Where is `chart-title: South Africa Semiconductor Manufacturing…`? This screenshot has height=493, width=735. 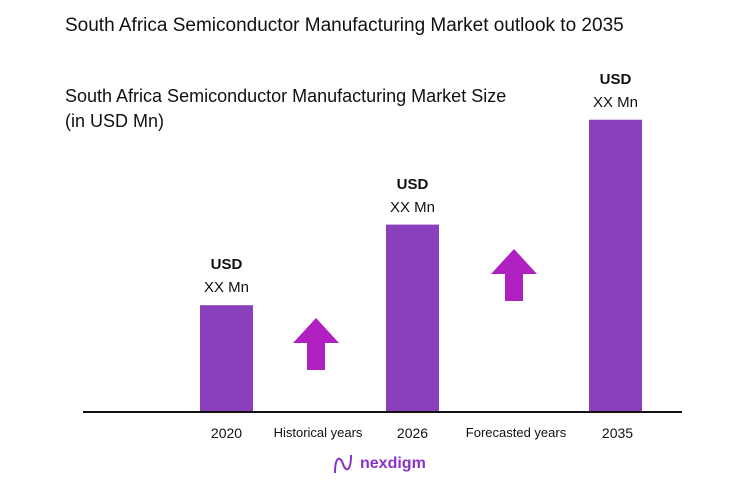 chart-title: South Africa Semiconductor Manufacturing… is located at coordinates (344, 25).